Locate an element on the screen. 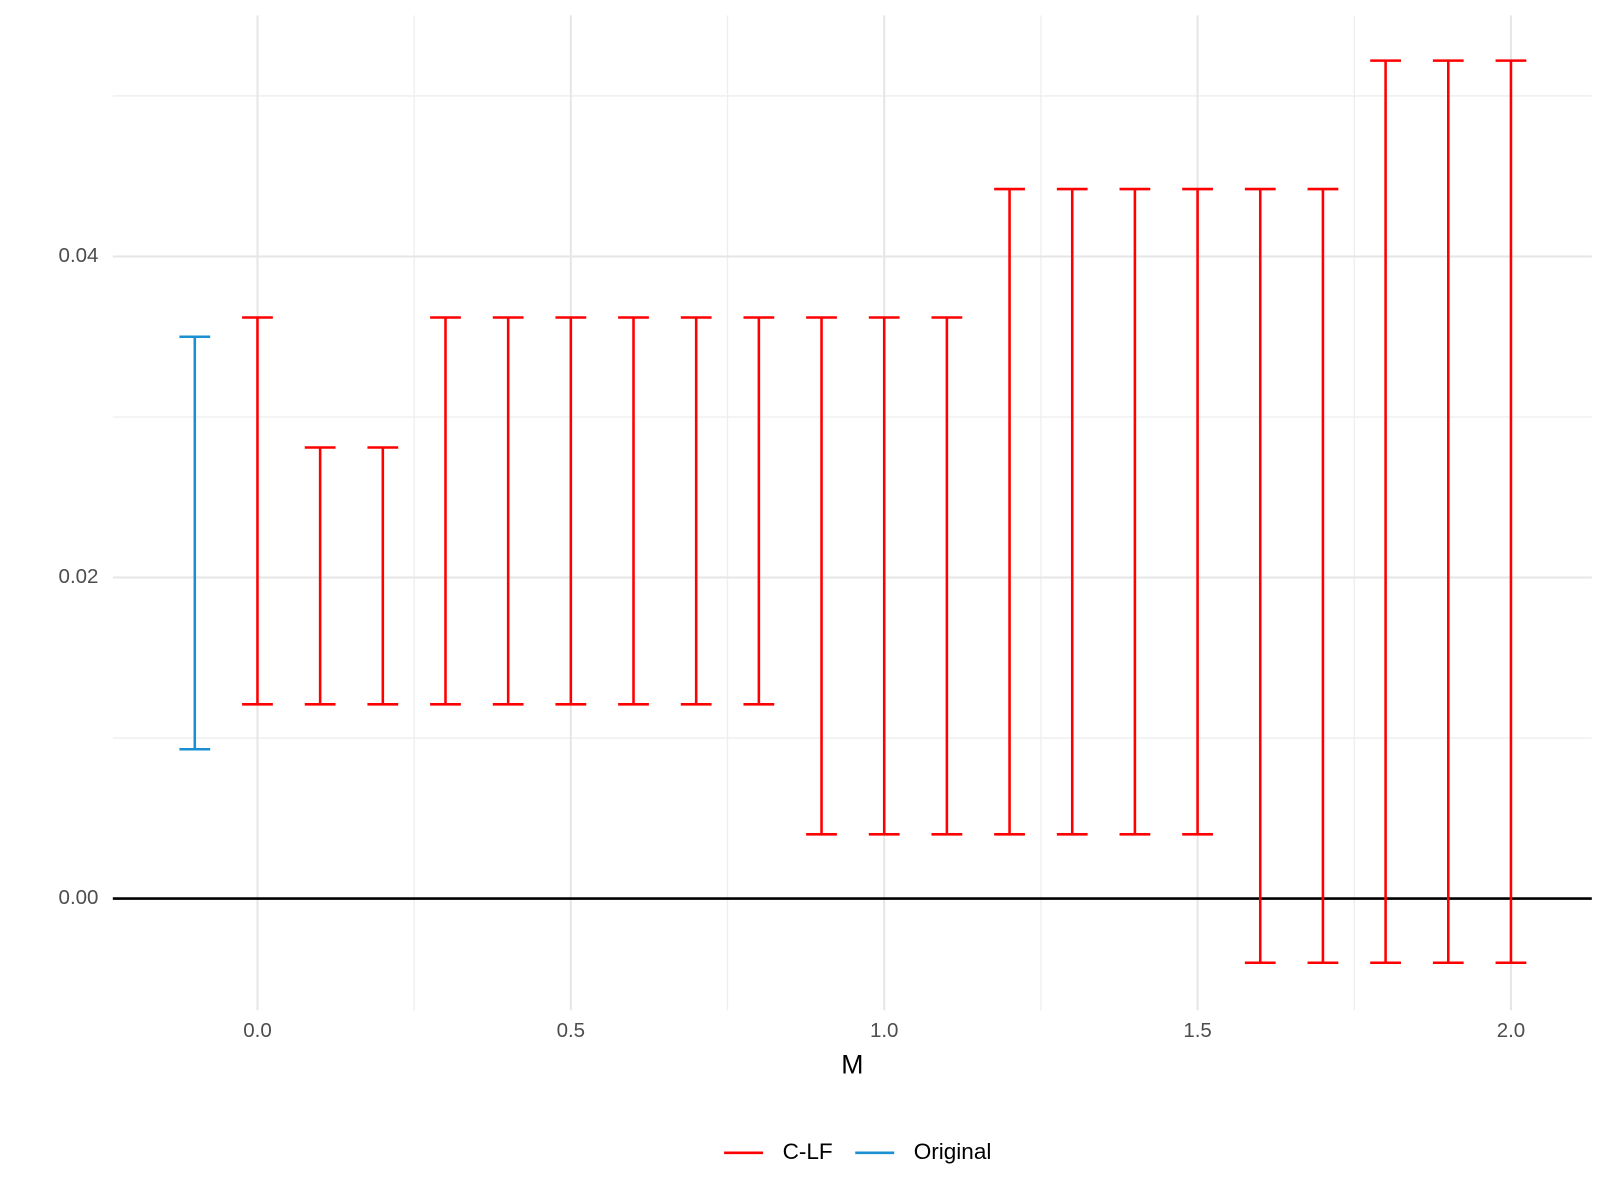 The height and width of the screenshot is (1200, 1600). y-tick-label: 0.00 is located at coordinates (79, 897).